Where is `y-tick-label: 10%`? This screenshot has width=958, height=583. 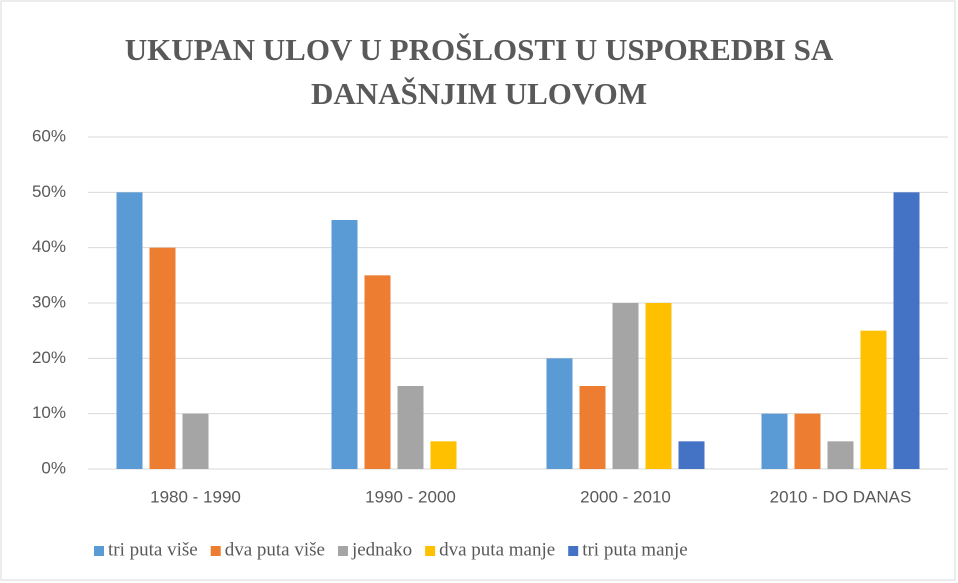 y-tick-label: 10% is located at coordinates (49, 412).